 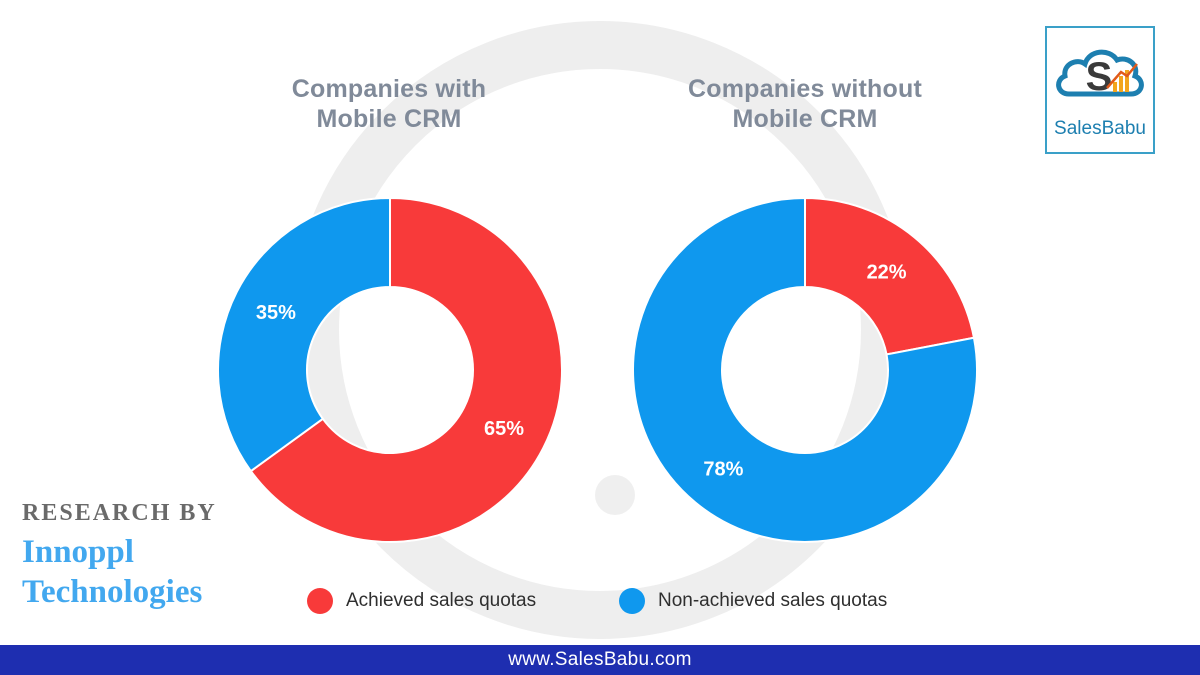 I want to click on legend-item-achieved: Achieved sales quotas, so click(x=421, y=601).